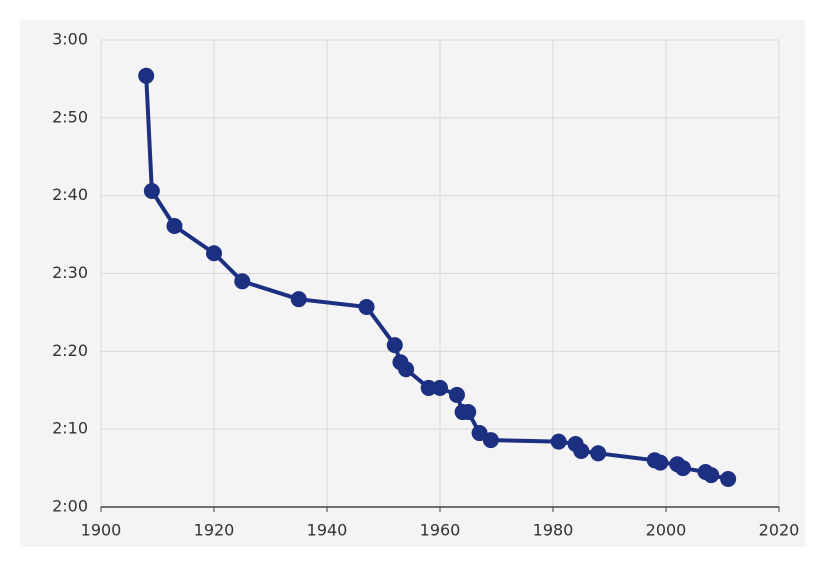 The image size is (825, 575). I want to click on y-tick-label: 2:20, so click(70, 350).